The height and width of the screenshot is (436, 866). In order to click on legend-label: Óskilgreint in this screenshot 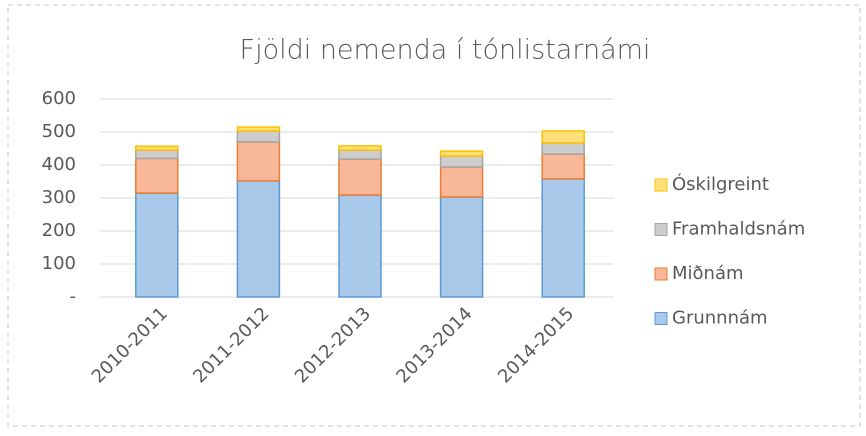, I will do `click(720, 184)`.